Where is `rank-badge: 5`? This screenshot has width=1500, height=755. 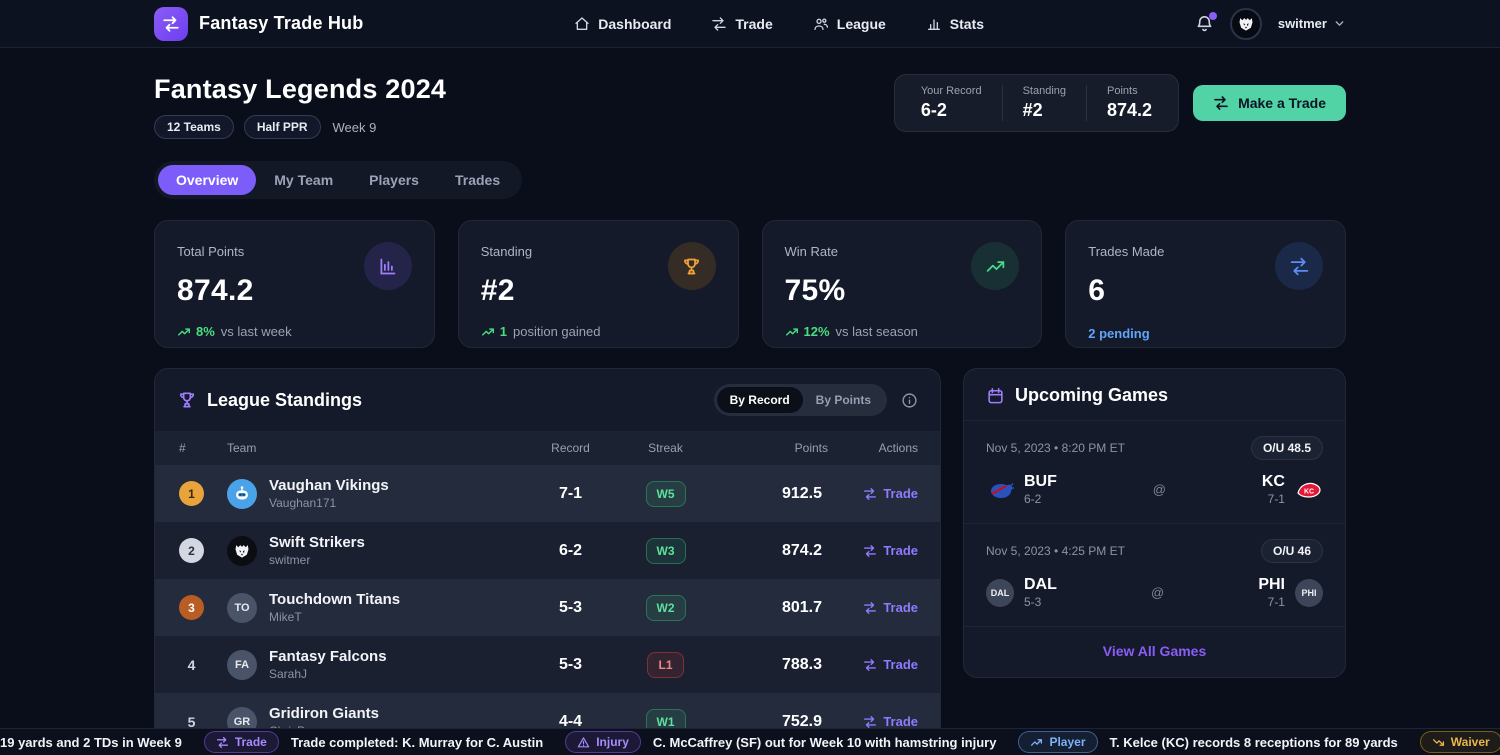 rank-badge: 5 is located at coordinates (191, 721).